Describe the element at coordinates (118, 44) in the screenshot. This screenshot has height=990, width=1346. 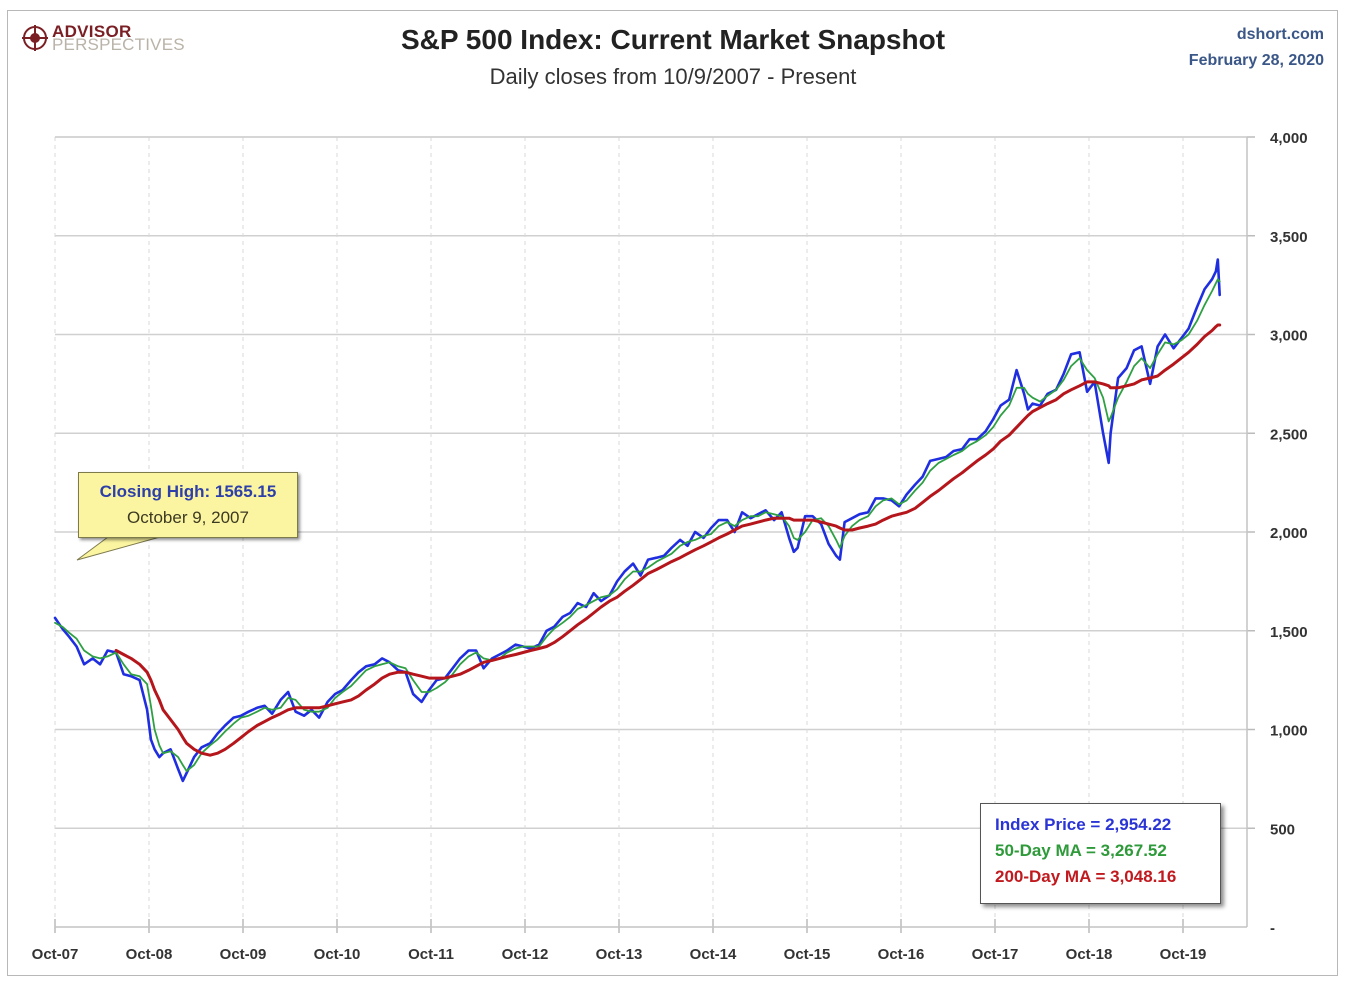
I see `logo-line2: PERSPECTIVES` at that location.